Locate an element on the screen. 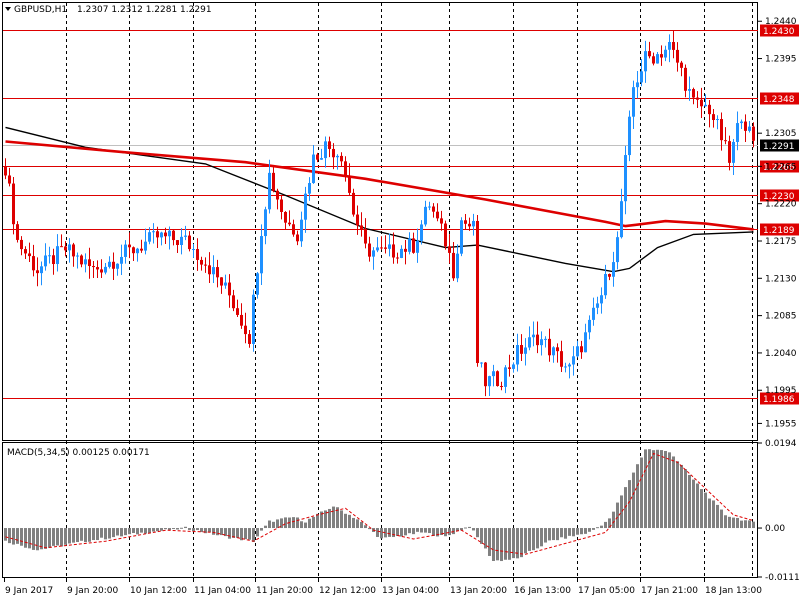 The image size is (800, 600). macd-axis-label: -0.01117 is located at coordinates (782, 578).